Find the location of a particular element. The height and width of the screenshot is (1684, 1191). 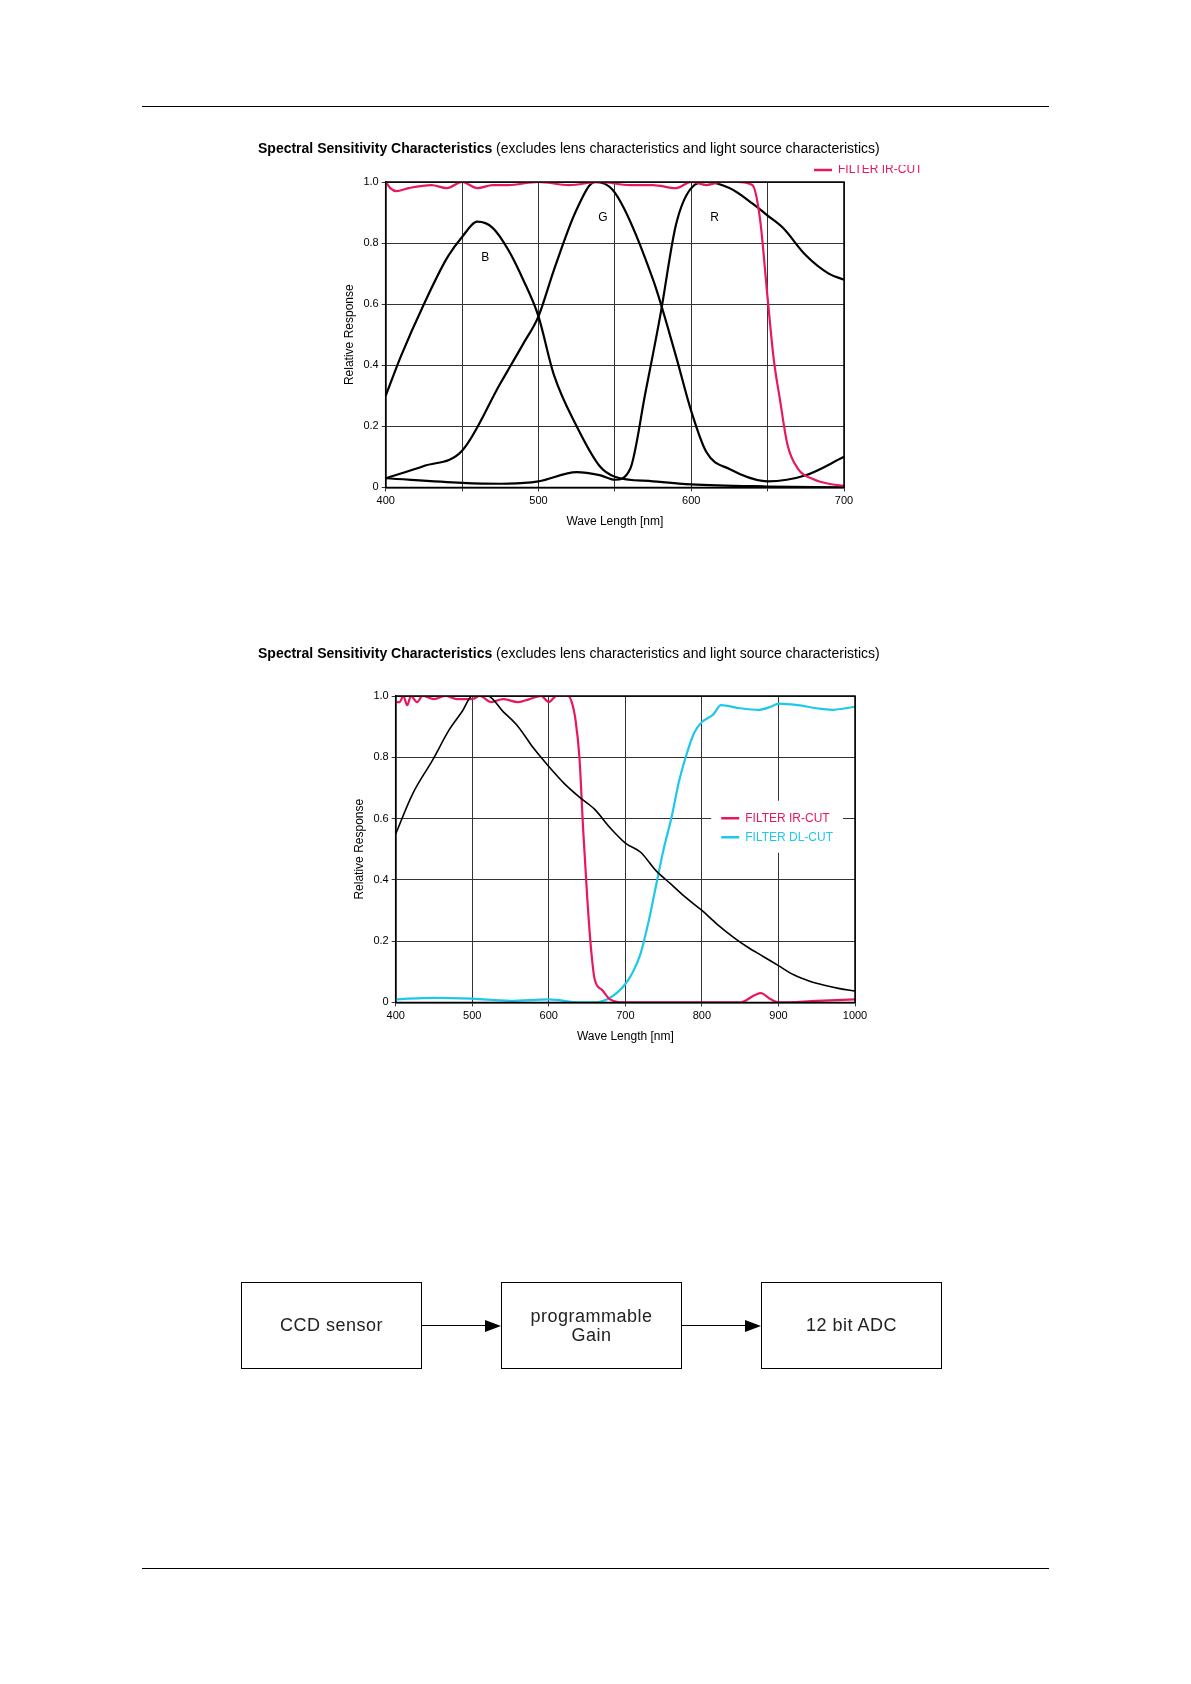

x-tick-label: 1000 is located at coordinates (855, 1015).